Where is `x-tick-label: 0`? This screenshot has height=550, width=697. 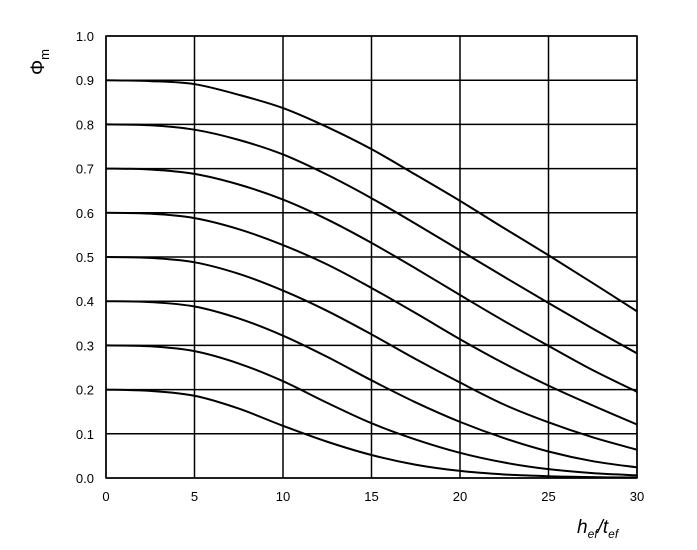 x-tick-label: 0 is located at coordinates (105, 496).